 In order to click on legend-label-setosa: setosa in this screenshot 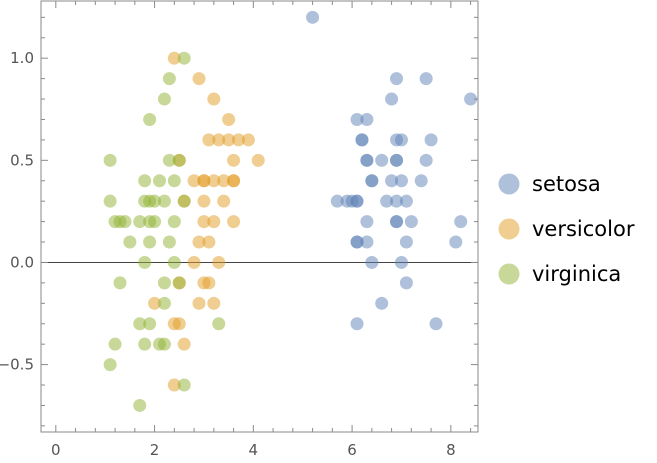, I will do `click(566, 184)`.